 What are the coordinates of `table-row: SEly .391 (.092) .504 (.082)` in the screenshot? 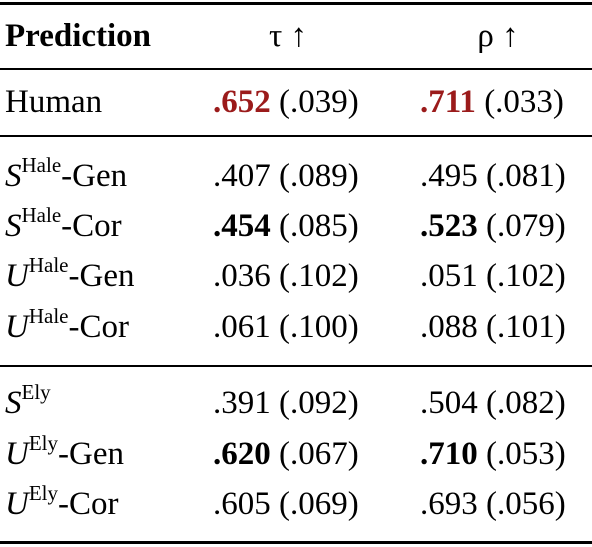 It's located at (296, 403).